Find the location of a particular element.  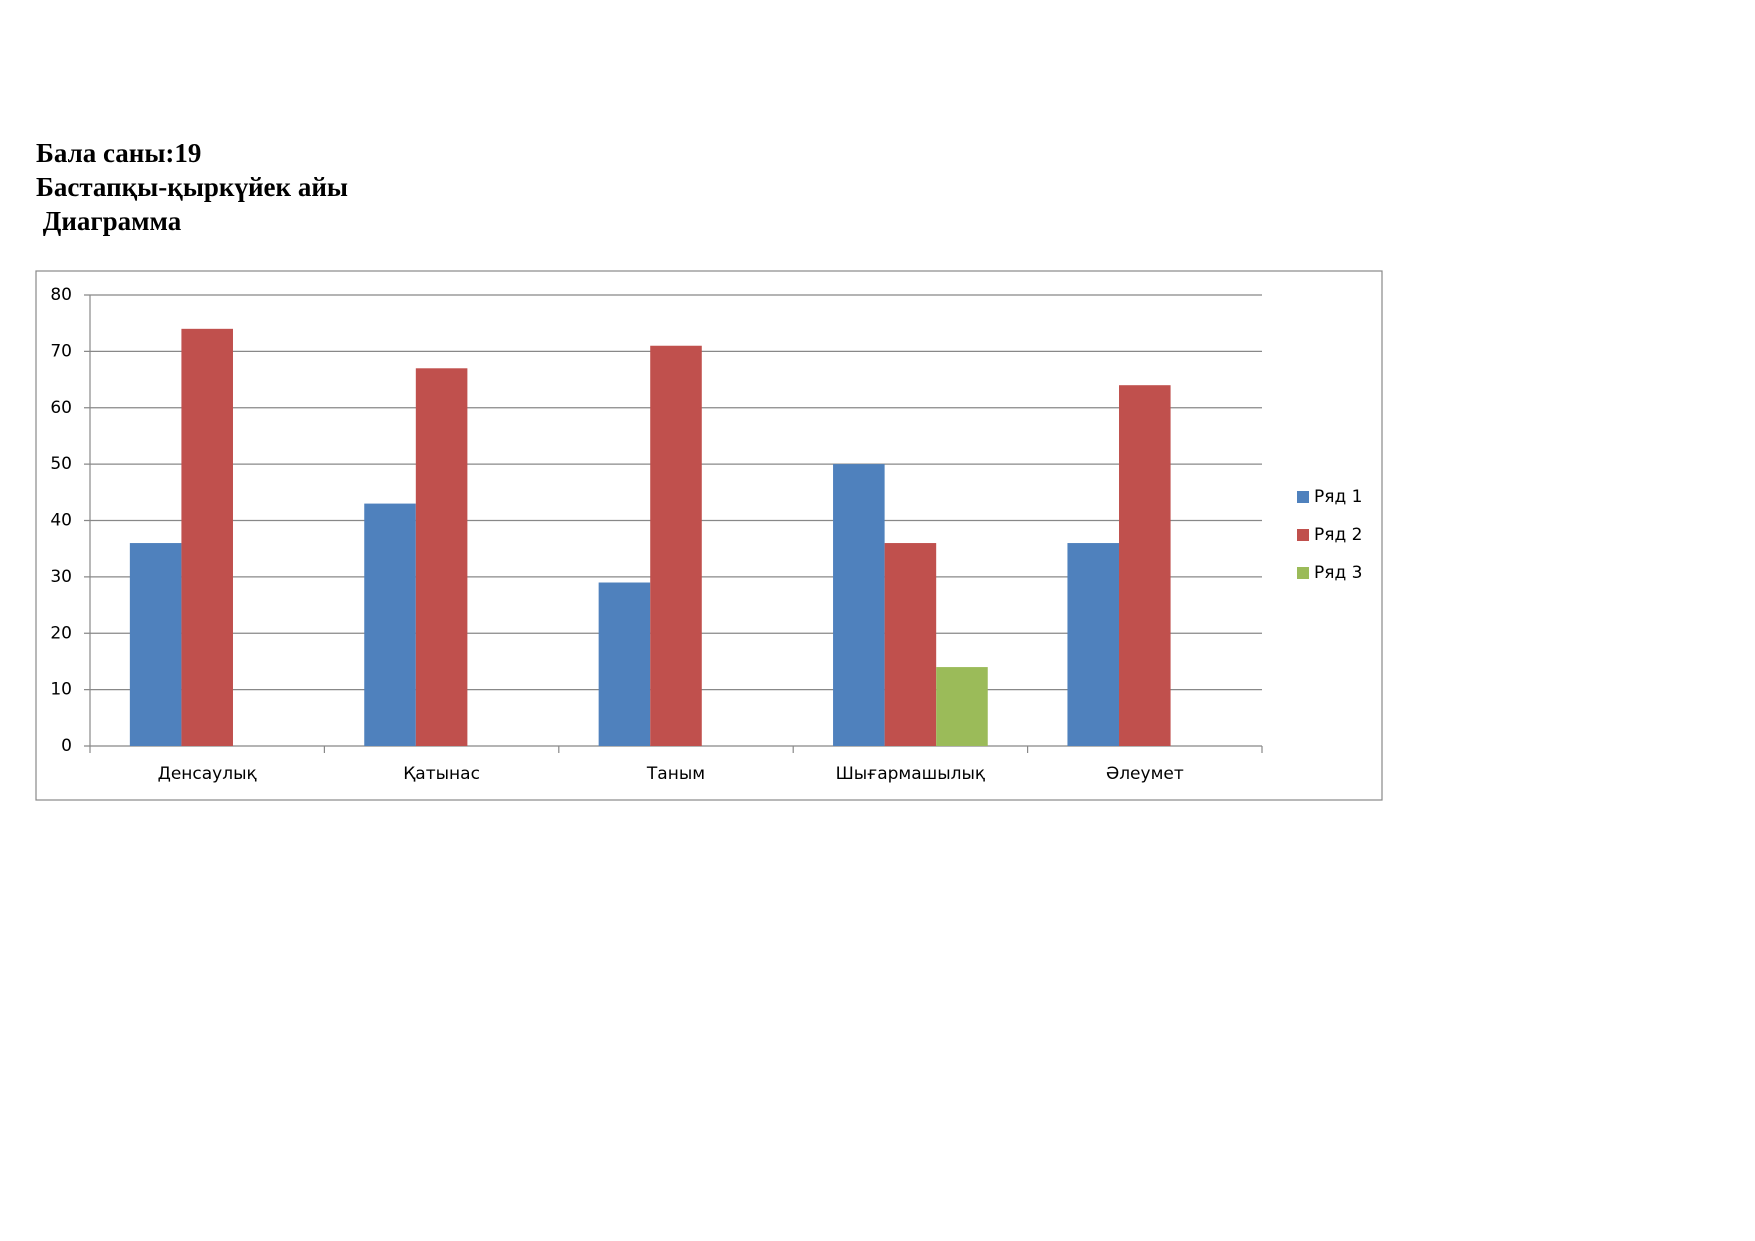

header-line: Диаграмма is located at coordinates (109, 221).